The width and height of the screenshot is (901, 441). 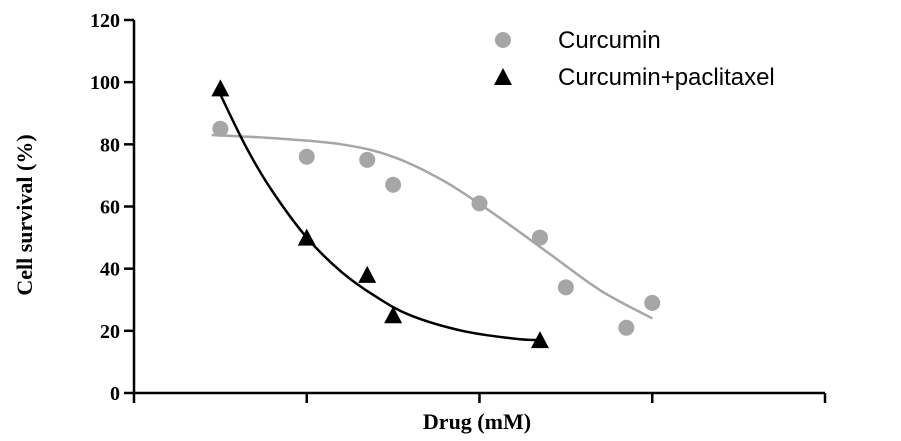 I want to click on legend-label-curcumin: Curcumin, so click(x=609, y=40).